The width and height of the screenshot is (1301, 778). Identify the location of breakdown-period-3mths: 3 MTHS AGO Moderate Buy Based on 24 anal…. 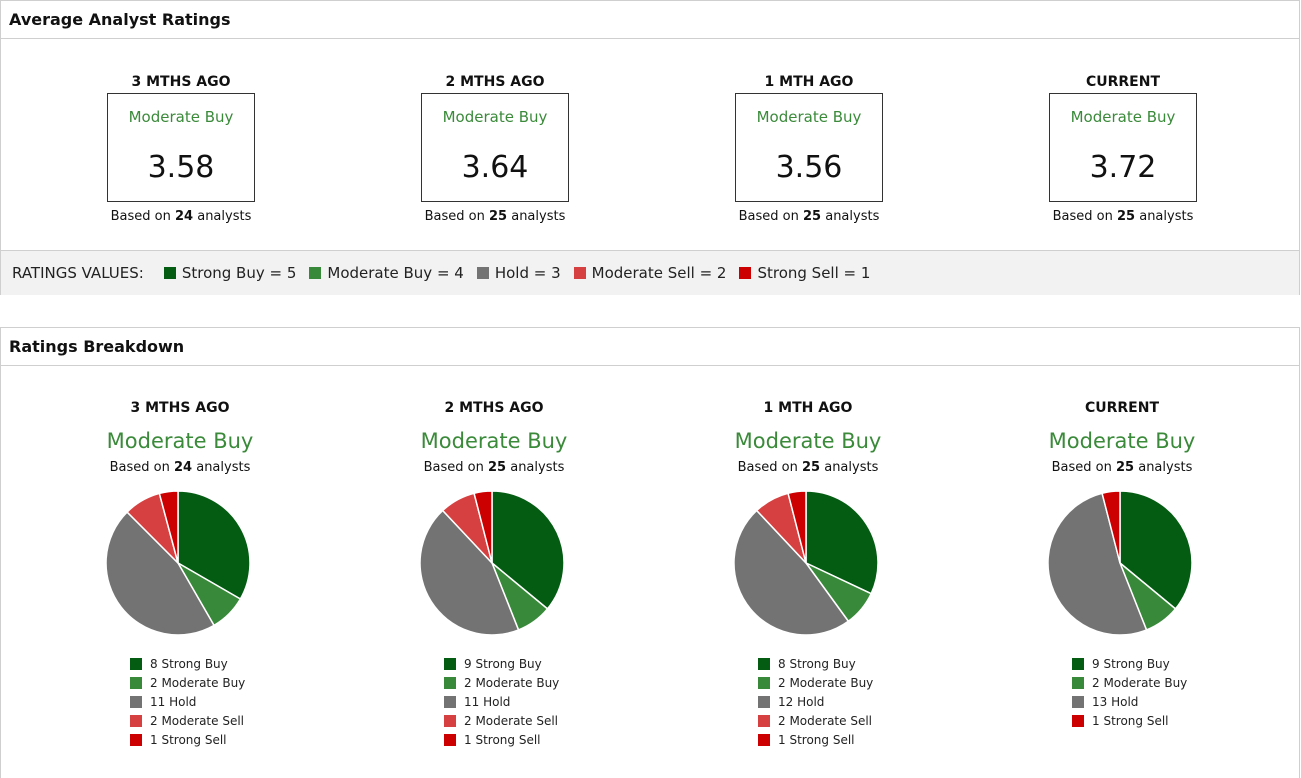
(180, 574).